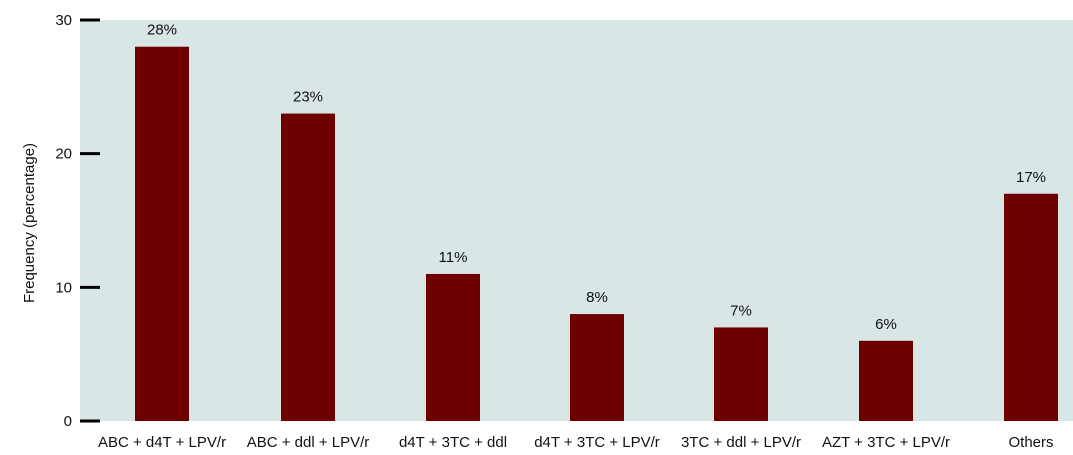 Image resolution: width=1073 pixels, height=455 pixels. What do you see at coordinates (63, 20) in the screenshot?
I see `y-tick-label-30: 30` at bounding box center [63, 20].